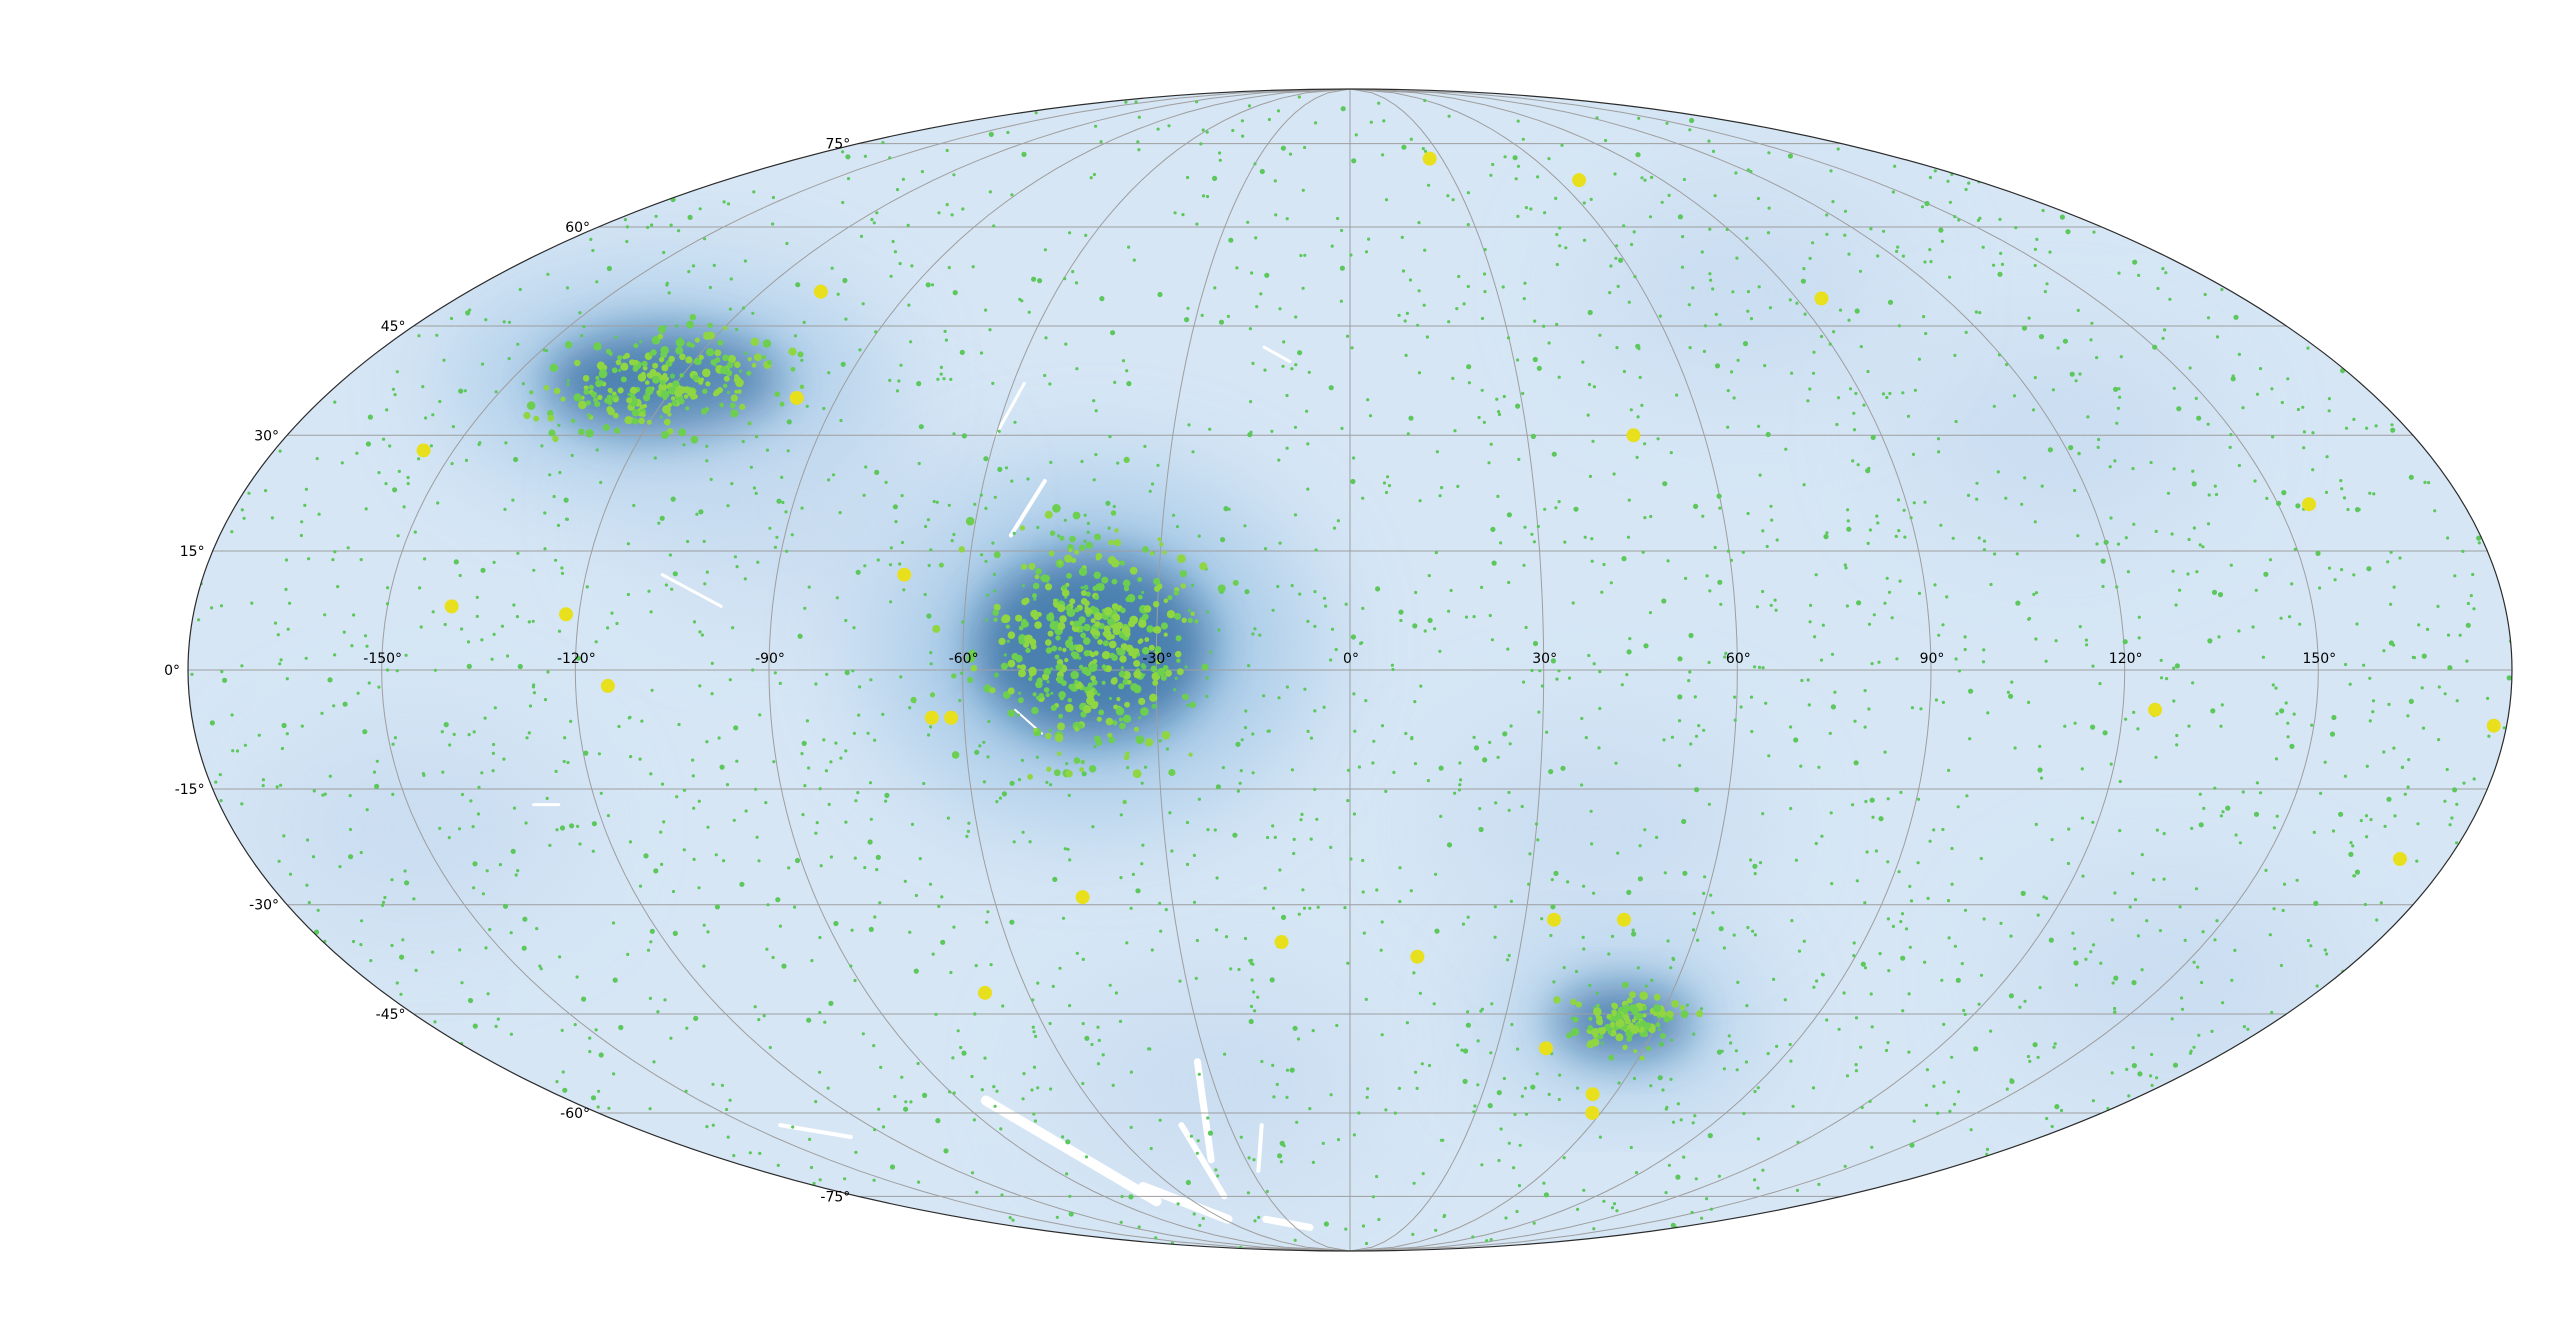  What do you see at coordinates (1260, 1148) in the screenshot?
I see `coverage-gap` at bounding box center [1260, 1148].